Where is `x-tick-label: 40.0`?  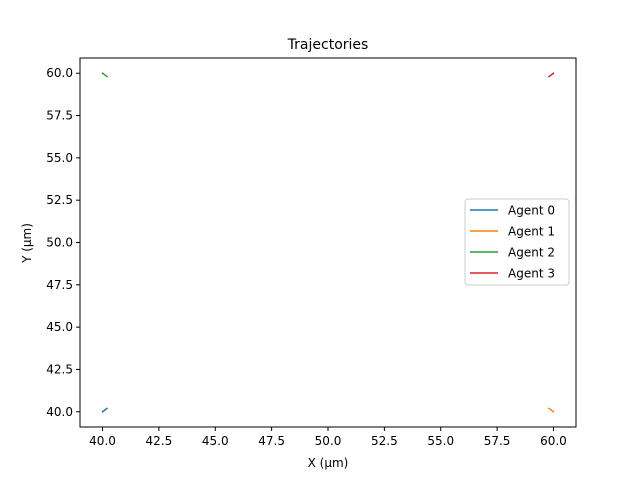
x-tick-label: 40.0 is located at coordinates (102, 441).